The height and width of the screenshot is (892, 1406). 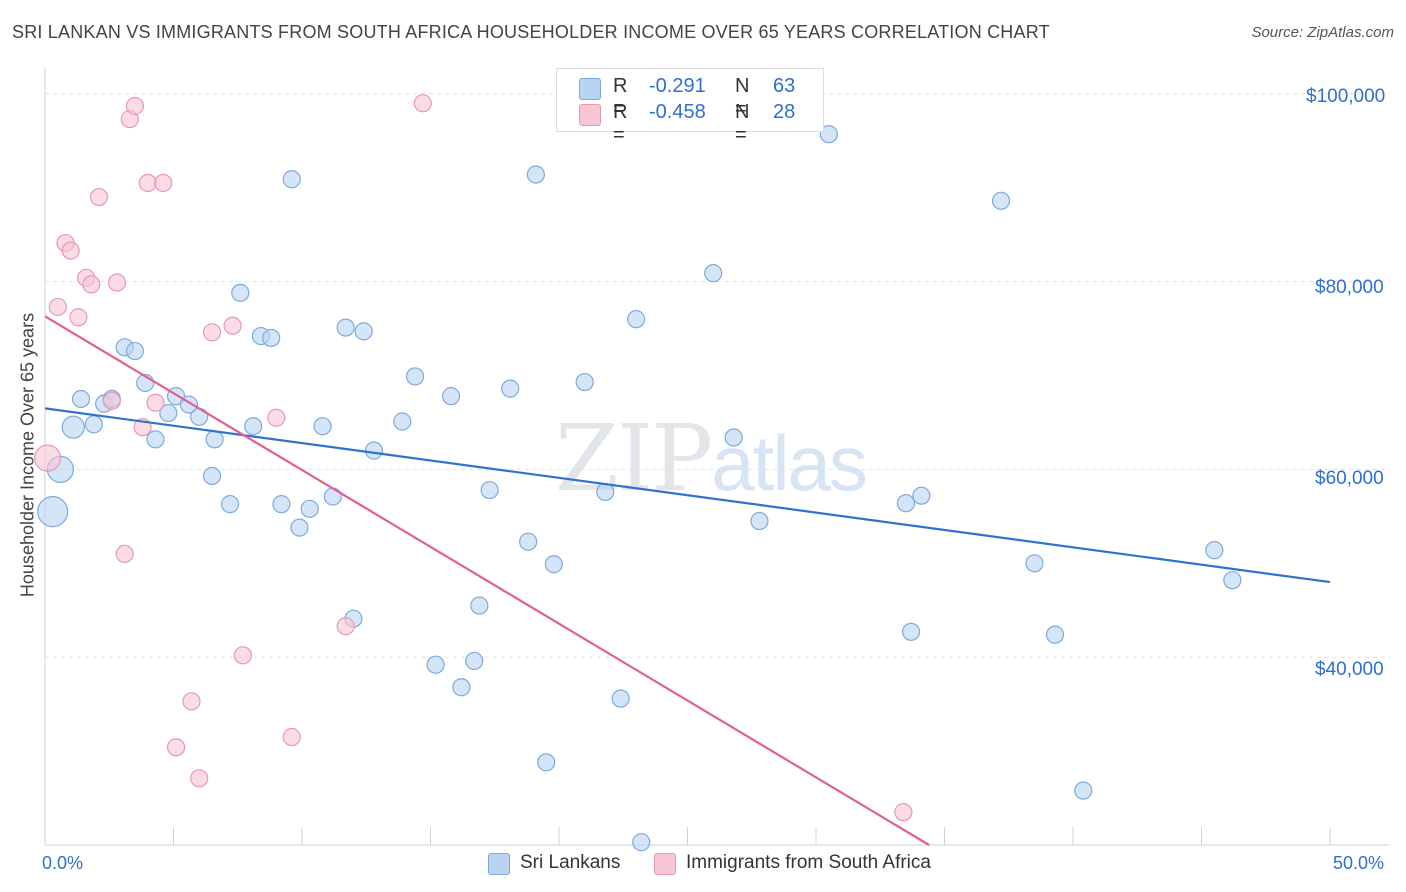 What do you see at coordinates (1359, 863) in the screenshot?
I see `x-tick-label-max: 50.0%` at bounding box center [1359, 863].